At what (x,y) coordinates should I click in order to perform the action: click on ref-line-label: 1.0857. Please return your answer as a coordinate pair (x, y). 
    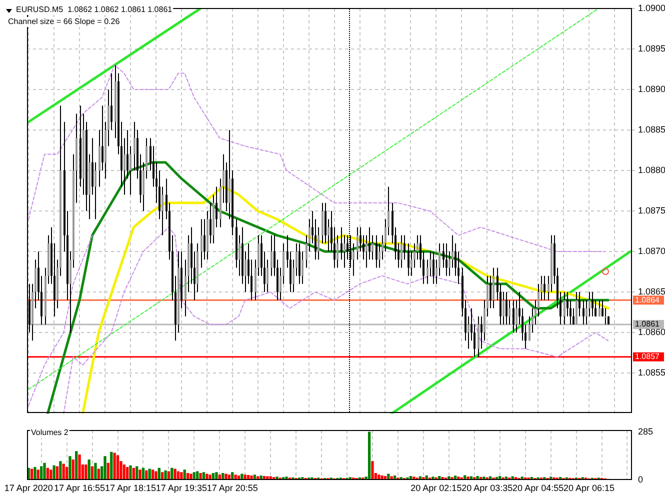
    Looking at the image, I should click on (647, 357).